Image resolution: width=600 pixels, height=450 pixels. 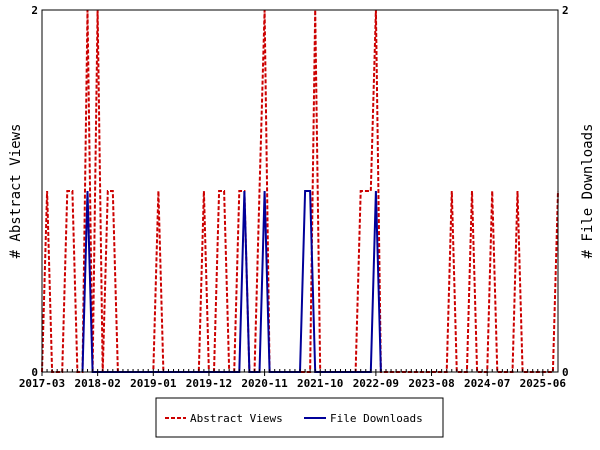 I want to click on x-tick-label: 2019-12, so click(x=209, y=383).